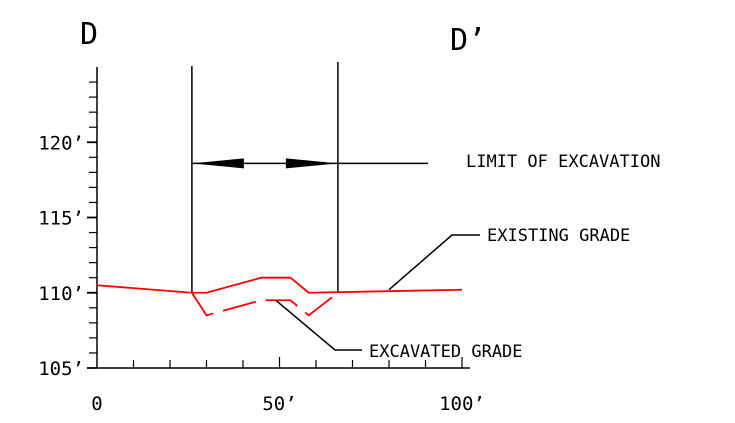 This screenshot has height=423, width=735. I want to click on grade-lines, so click(279, 296).